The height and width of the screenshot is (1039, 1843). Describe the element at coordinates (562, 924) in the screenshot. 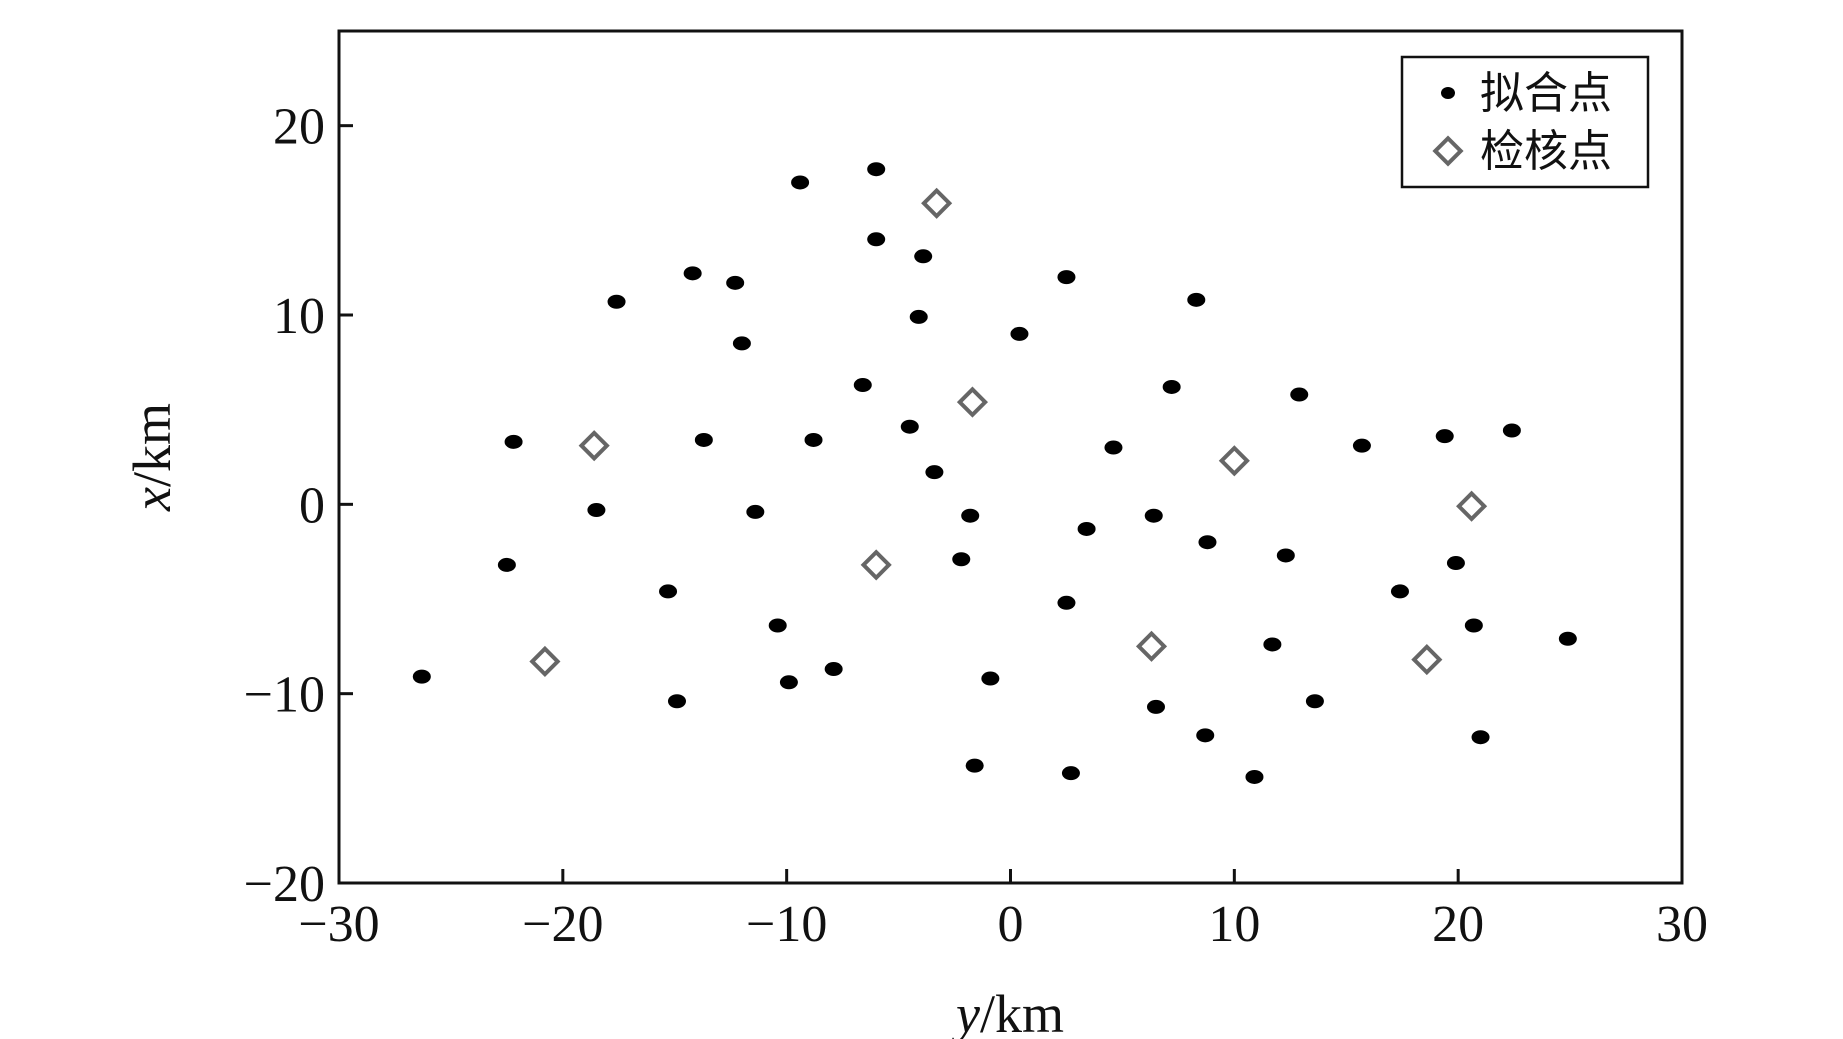

I see `x-tick-label: −20` at that location.